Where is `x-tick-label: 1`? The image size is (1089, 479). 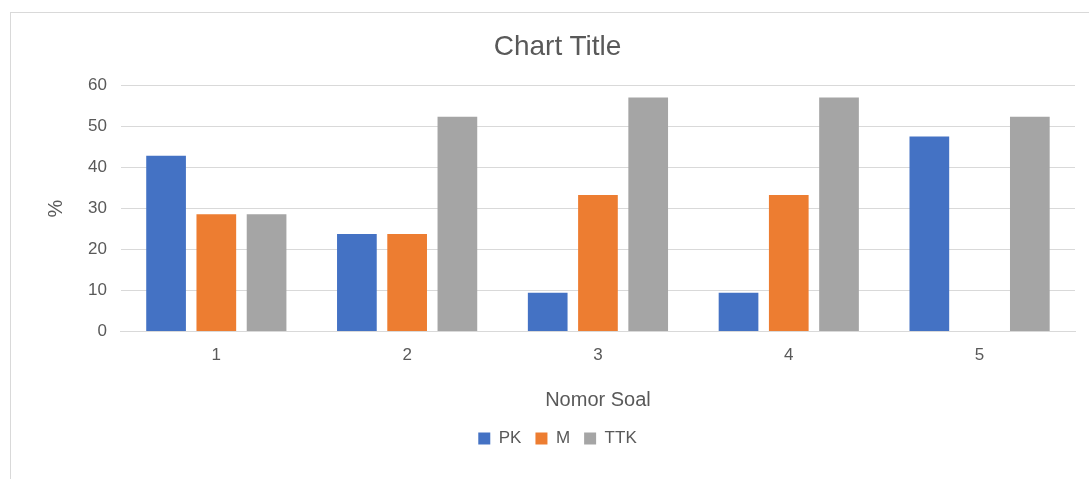
x-tick-label: 1 is located at coordinates (216, 355).